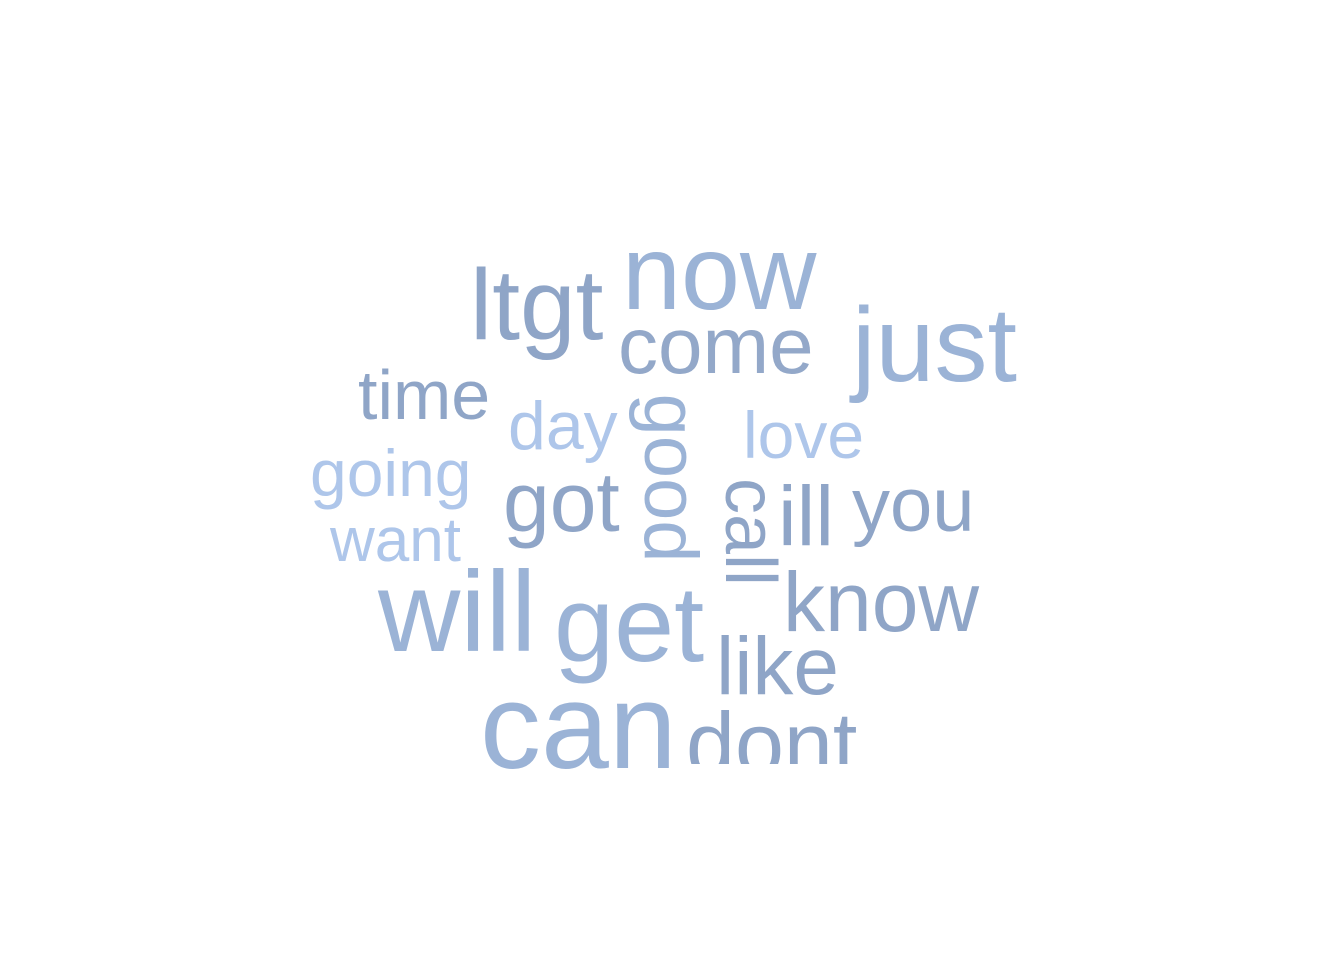 The width and height of the screenshot is (1344, 960). What do you see at coordinates (563, 426) in the screenshot?
I see `word-day: day` at bounding box center [563, 426].